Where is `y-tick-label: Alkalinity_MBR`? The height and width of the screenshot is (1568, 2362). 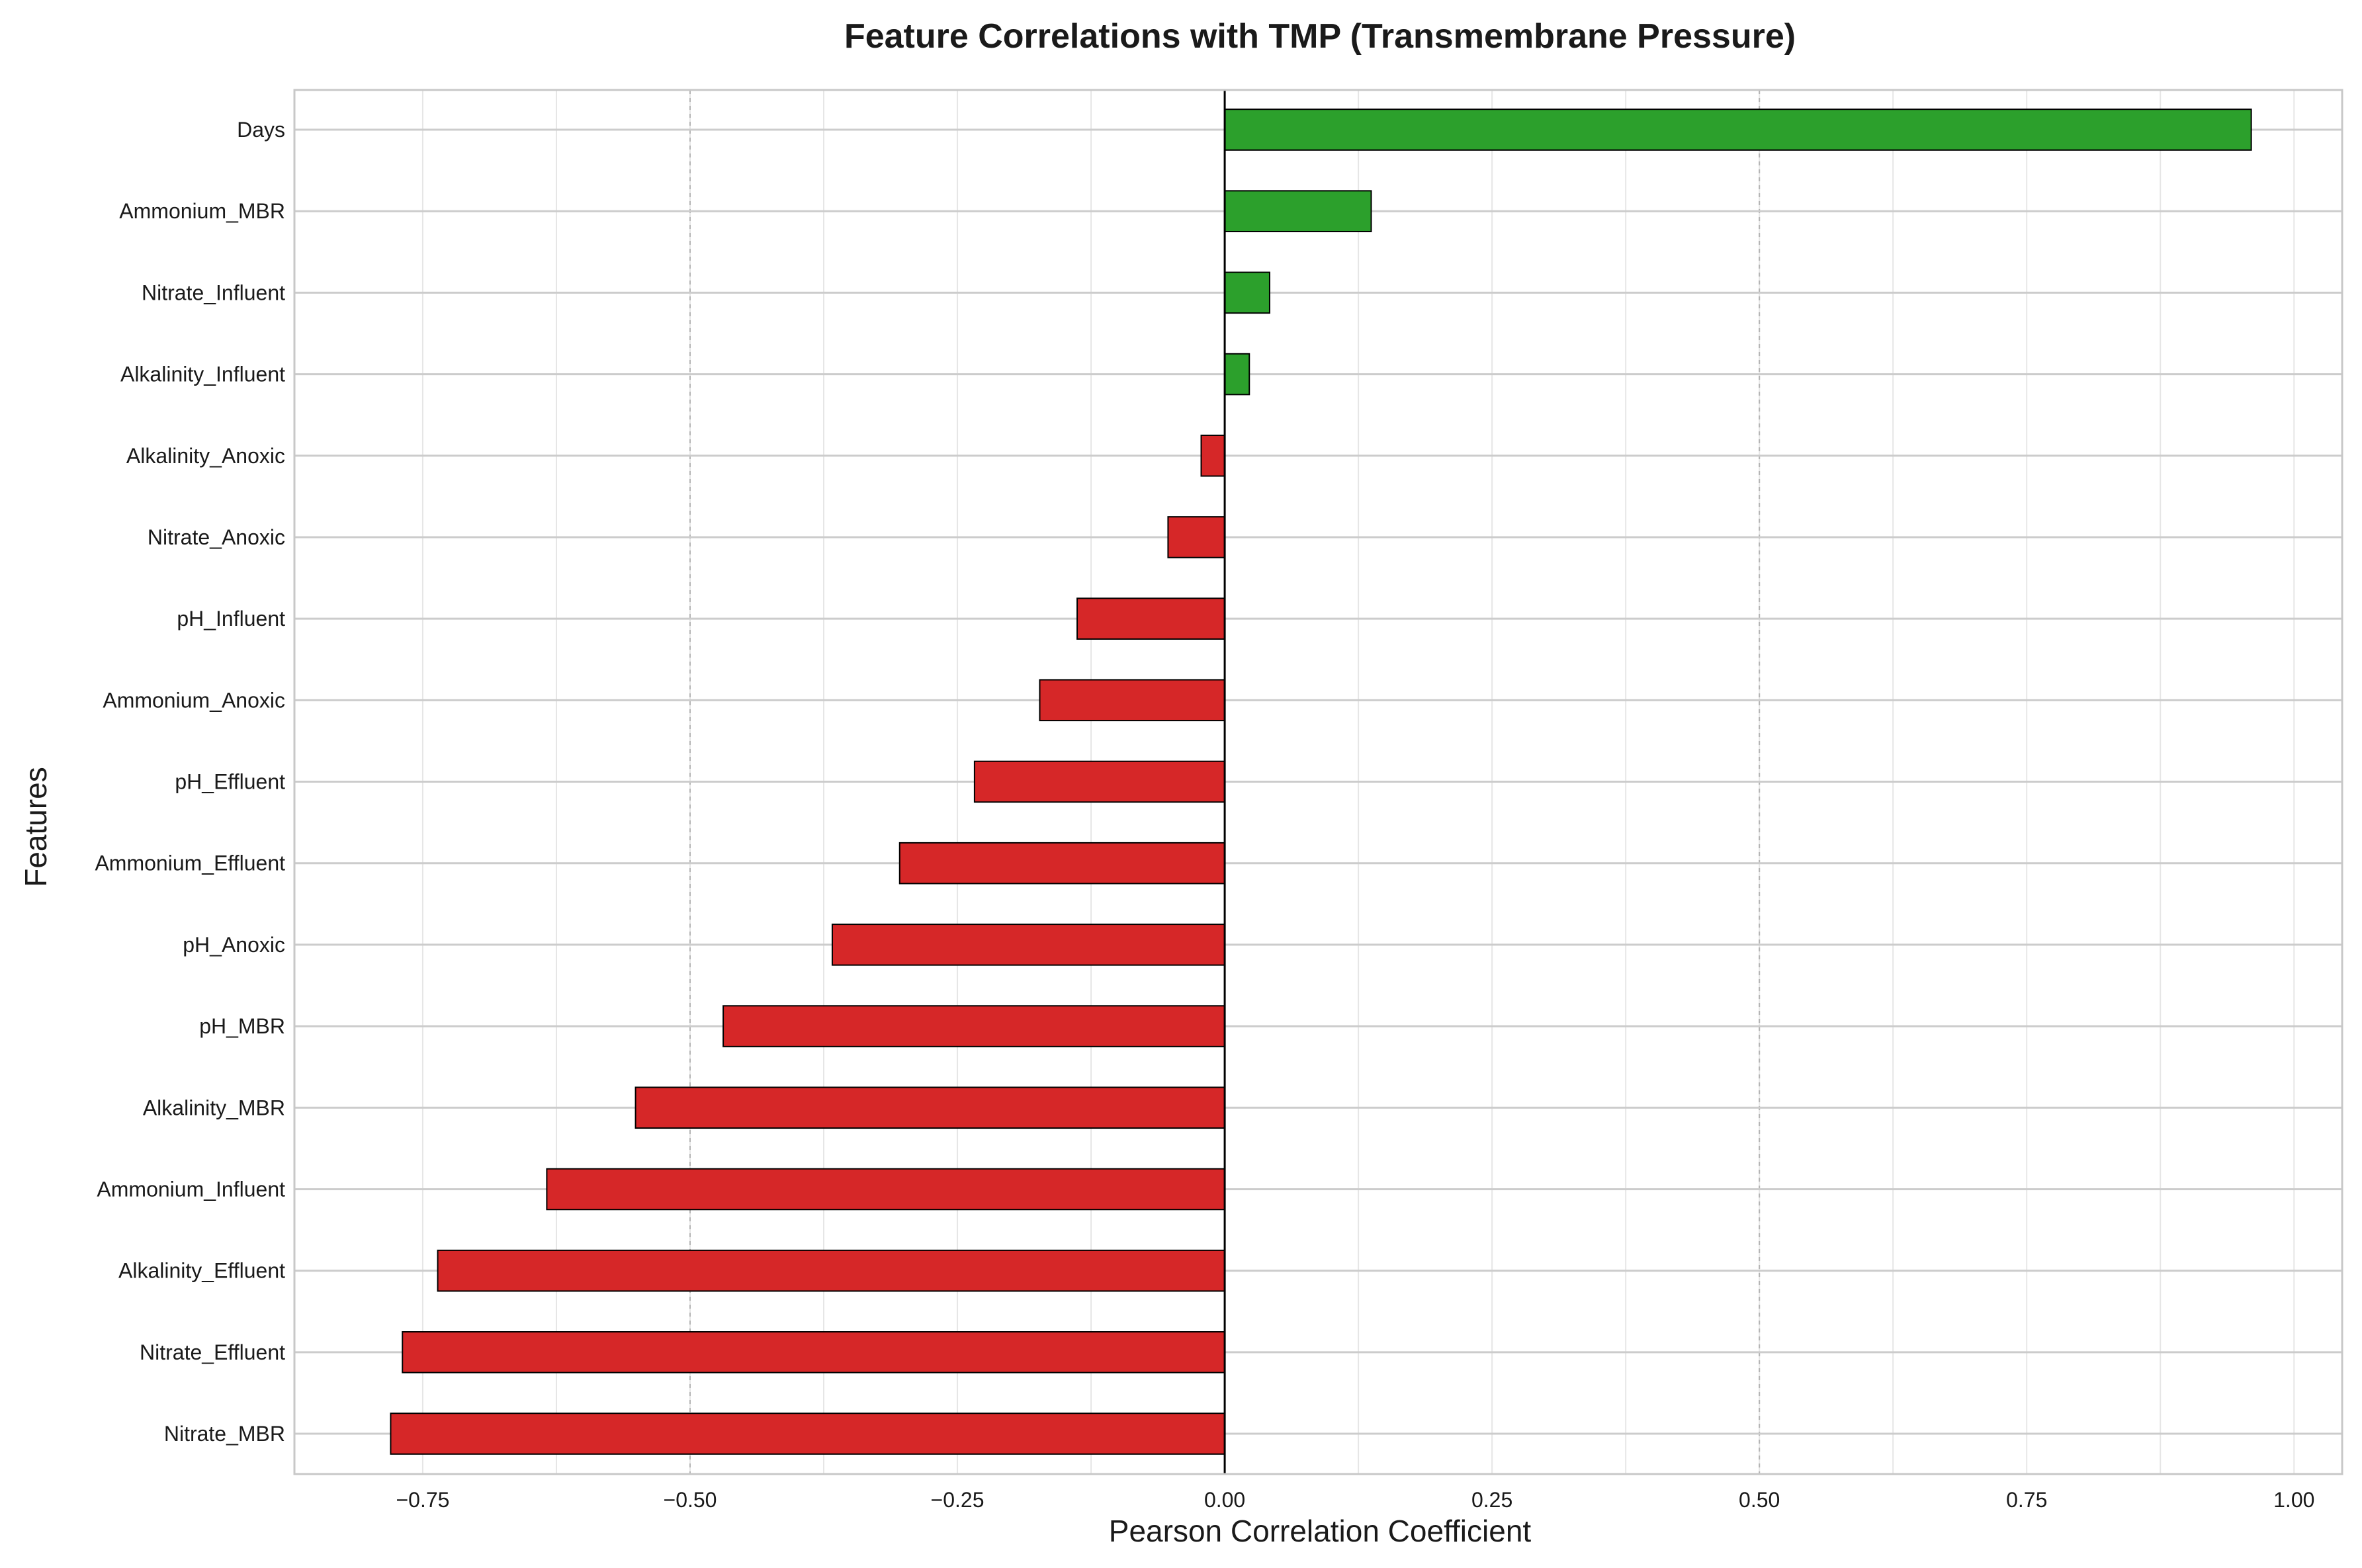 y-tick-label: Alkalinity_MBR is located at coordinates (214, 1108).